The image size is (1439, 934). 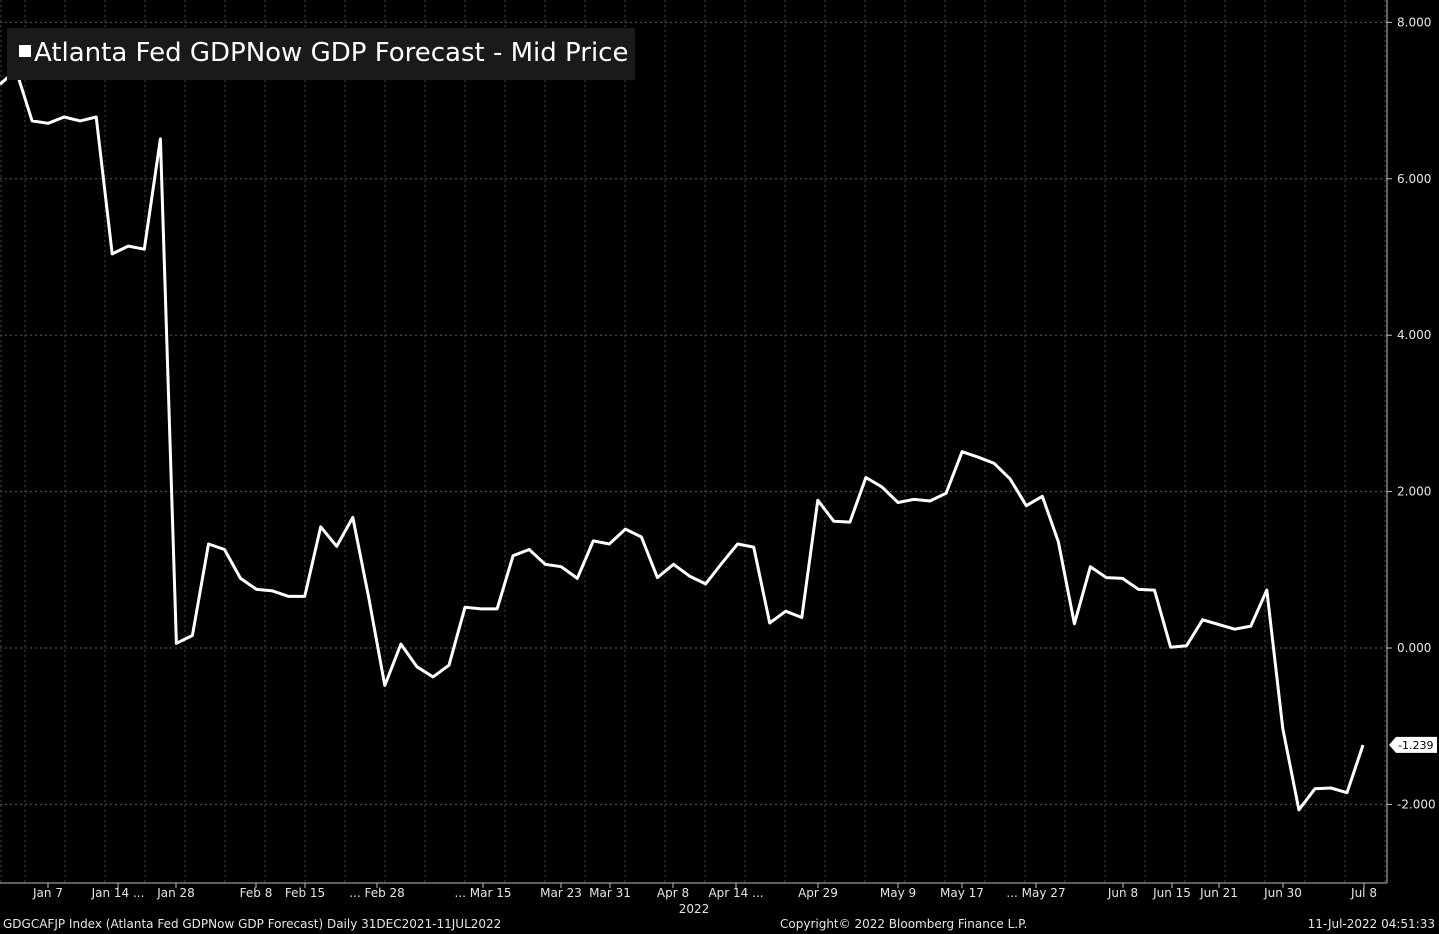 What do you see at coordinates (904, 924) in the screenshot?
I see `footer-copyright: Copyright© 2022 Bloomberg Finance L.P.` at bounding box center [904, 924].